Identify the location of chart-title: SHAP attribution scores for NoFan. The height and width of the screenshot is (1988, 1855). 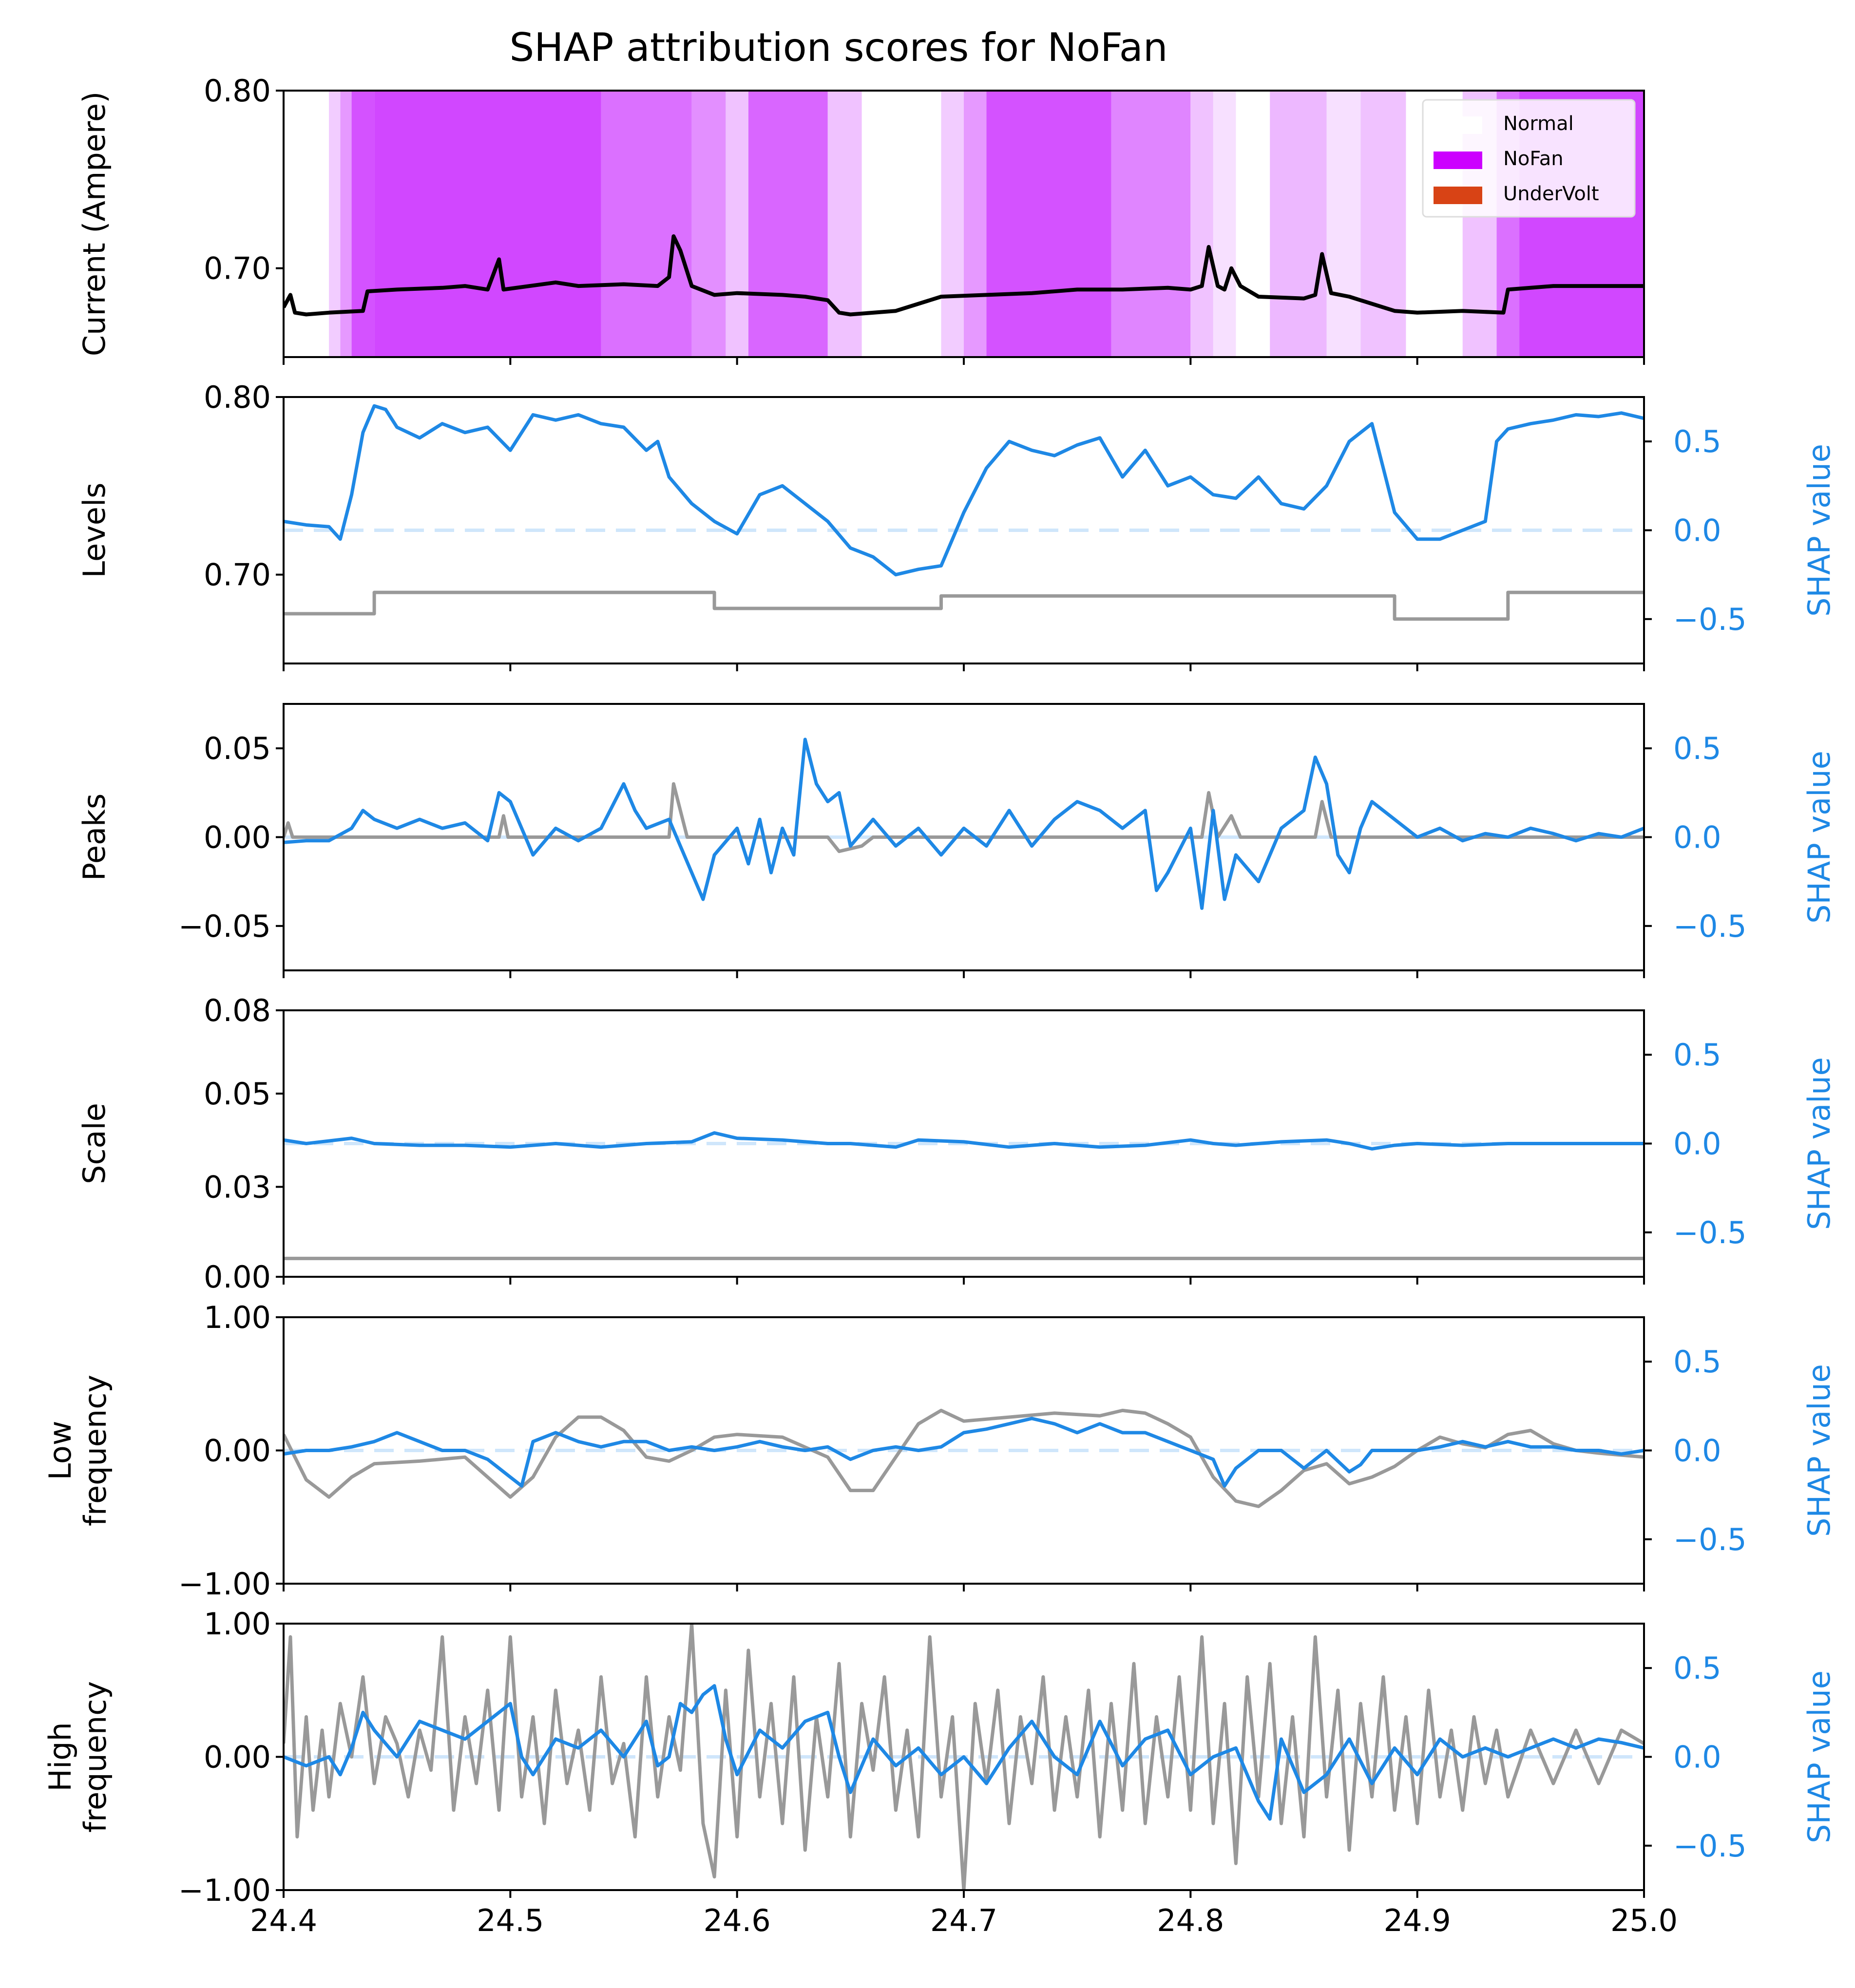
(838, 47).